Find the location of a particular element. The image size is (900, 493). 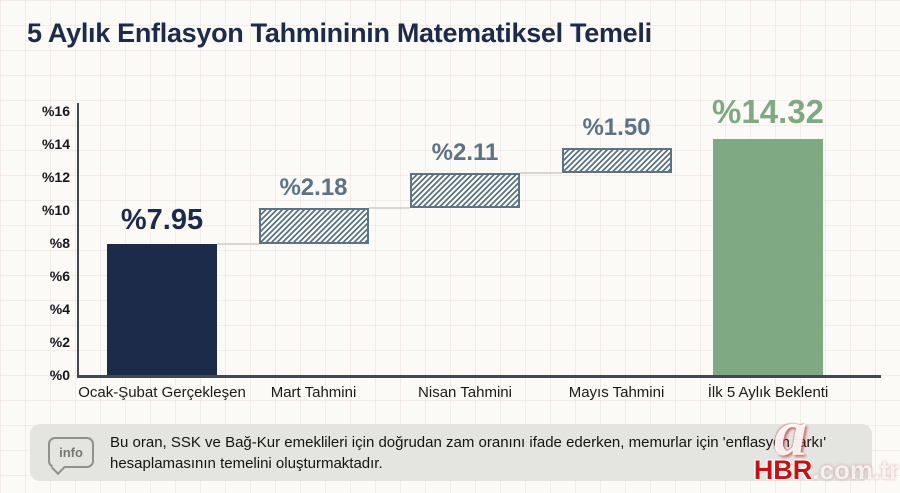

info-speech-bubble-icon: info is located at coordinates (71, 452).